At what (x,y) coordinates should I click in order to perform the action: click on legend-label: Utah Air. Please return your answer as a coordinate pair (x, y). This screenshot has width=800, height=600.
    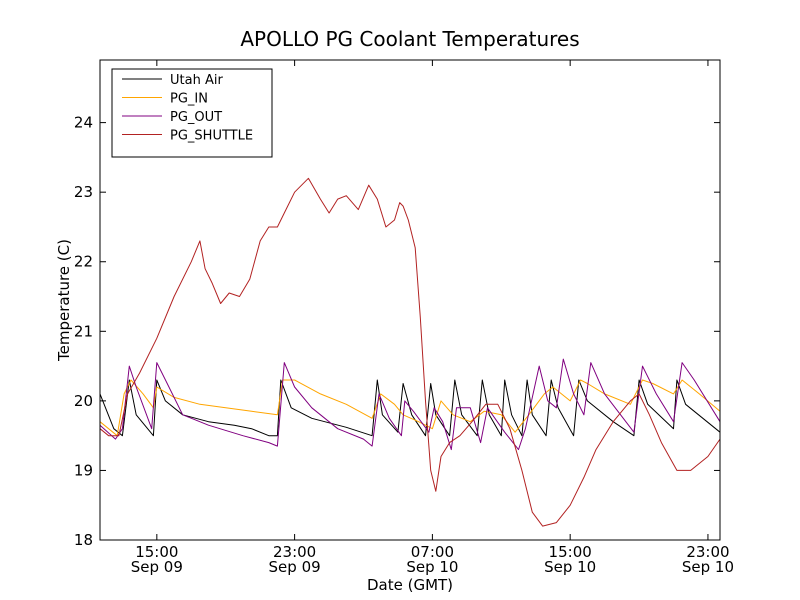
    Looking at the image, I should click on (196, 80).